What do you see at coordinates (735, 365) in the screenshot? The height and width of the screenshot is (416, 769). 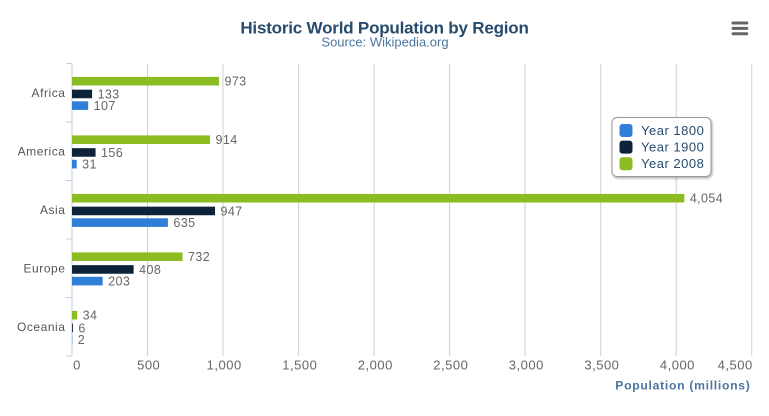 I see `svg-text: 4,500` at bounding box center [735, 365].